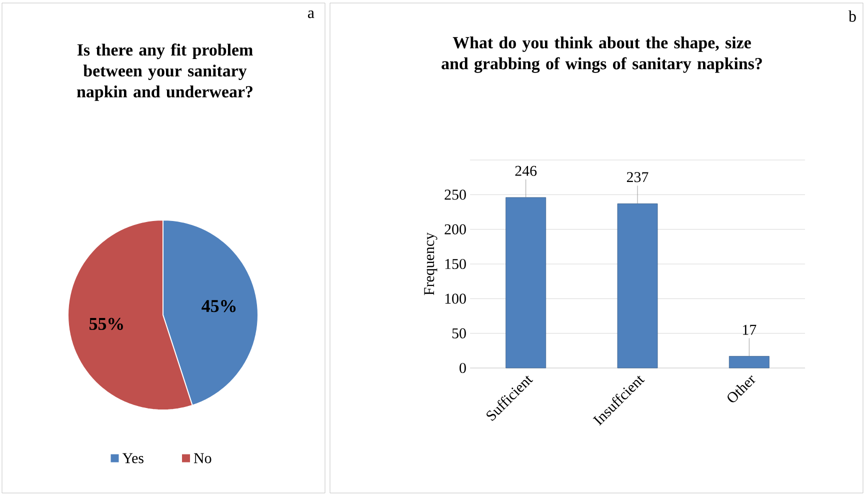 The width and height of the screenshot is (865, 495). What do you see at coordinates (164, 72) in the screenshot?
I see `chart-title: Is there any fit problem between your sanitary napkin and underwear?` at bounding box center [164, 72].